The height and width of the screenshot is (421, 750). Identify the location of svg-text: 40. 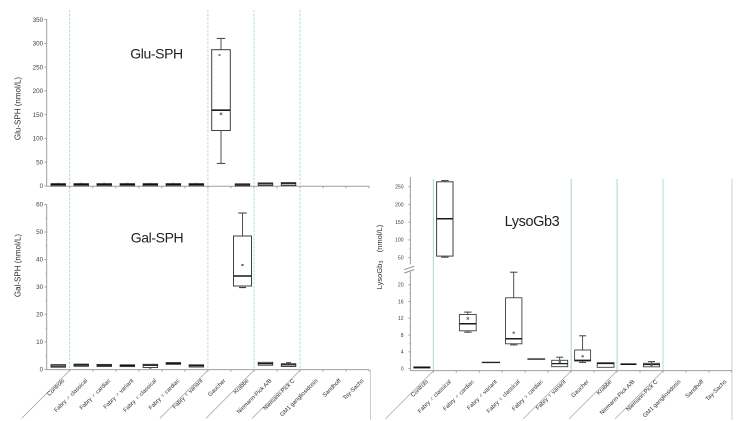
(40, 260).